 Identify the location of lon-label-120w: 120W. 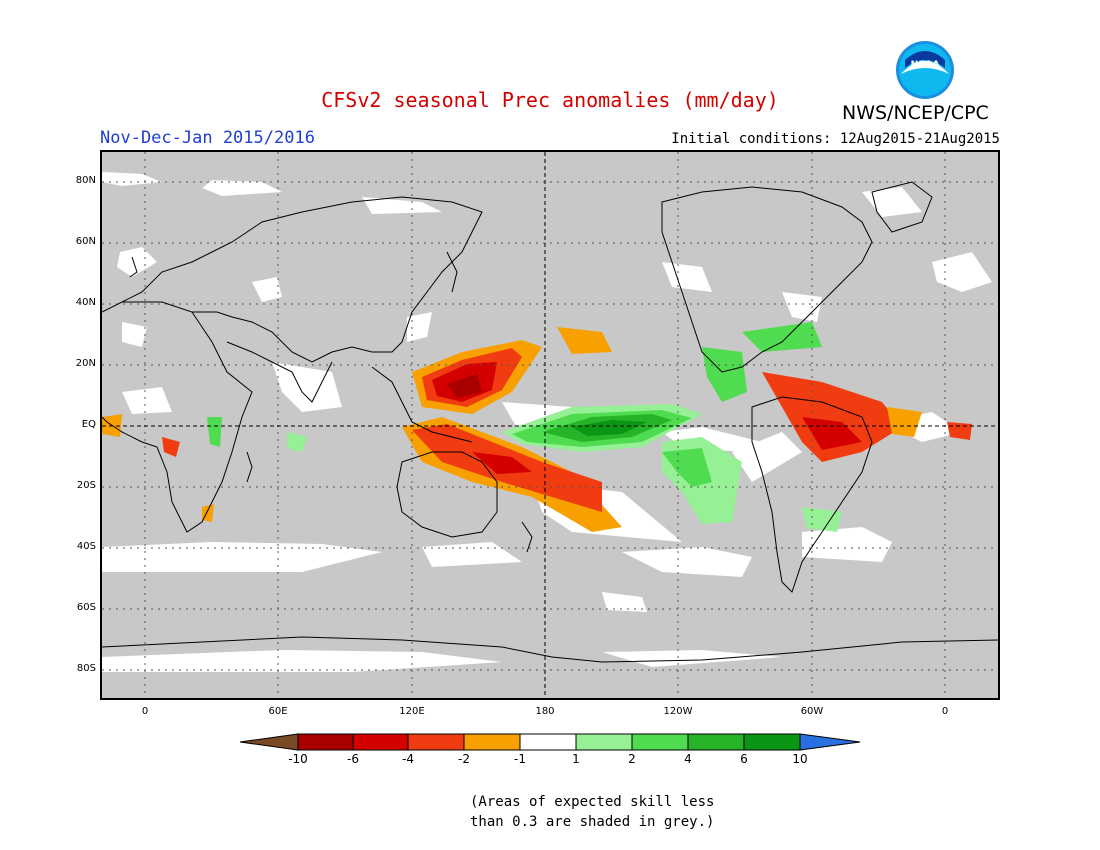
(678, 711).